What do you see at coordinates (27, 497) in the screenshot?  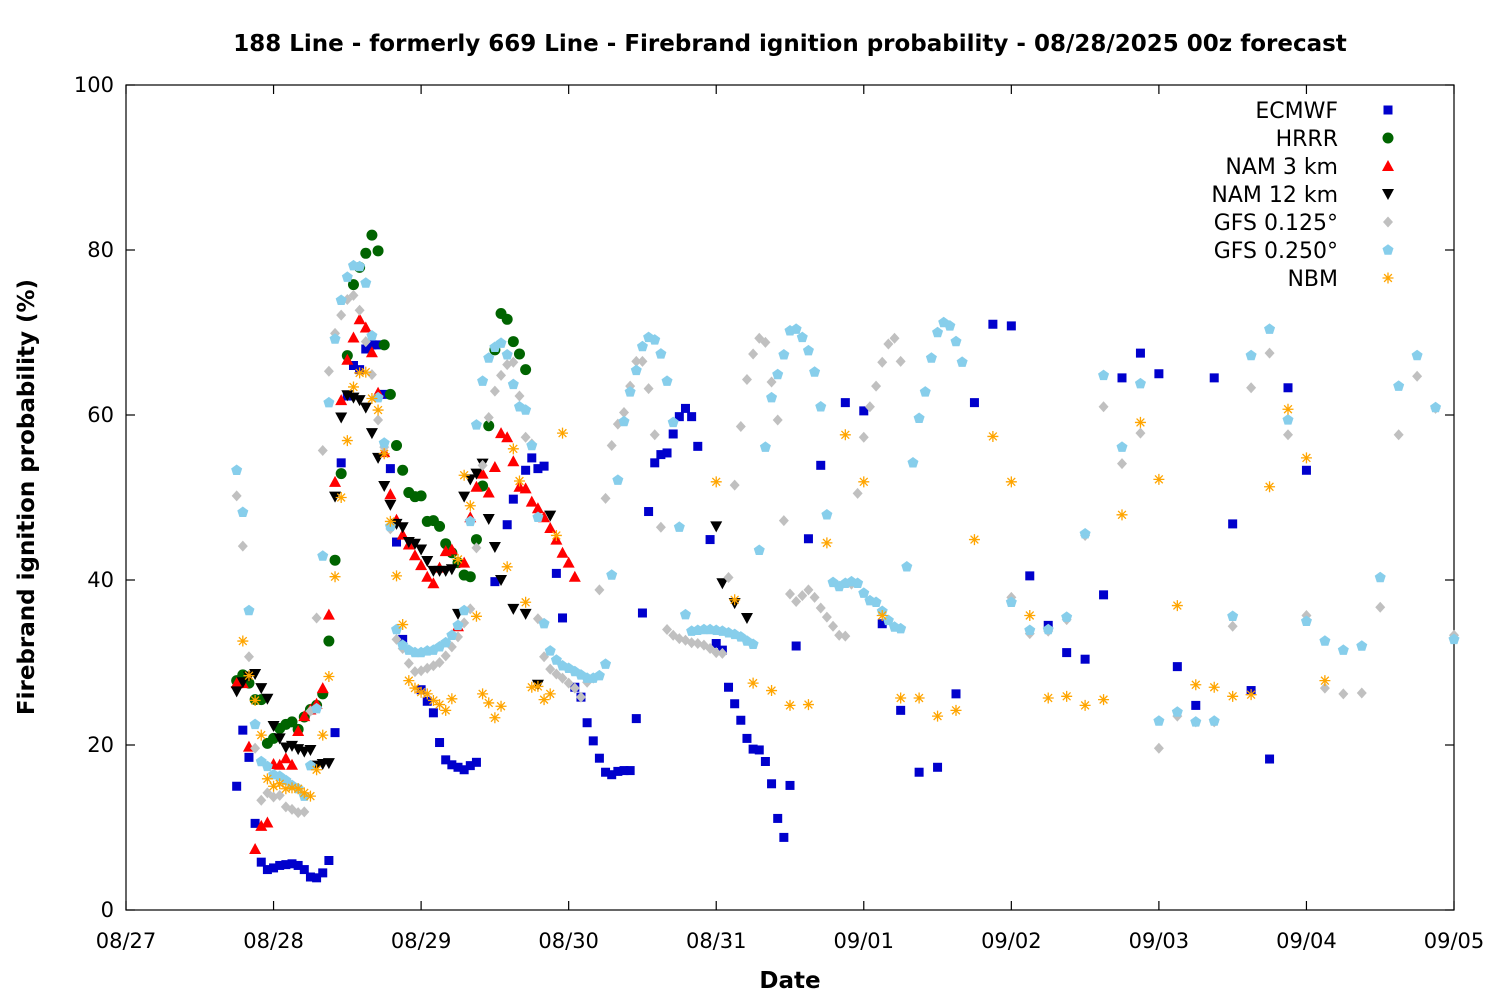 I see `y-axis-label: Firebrand ignition probability (%)` at bounding box center [27, 497].